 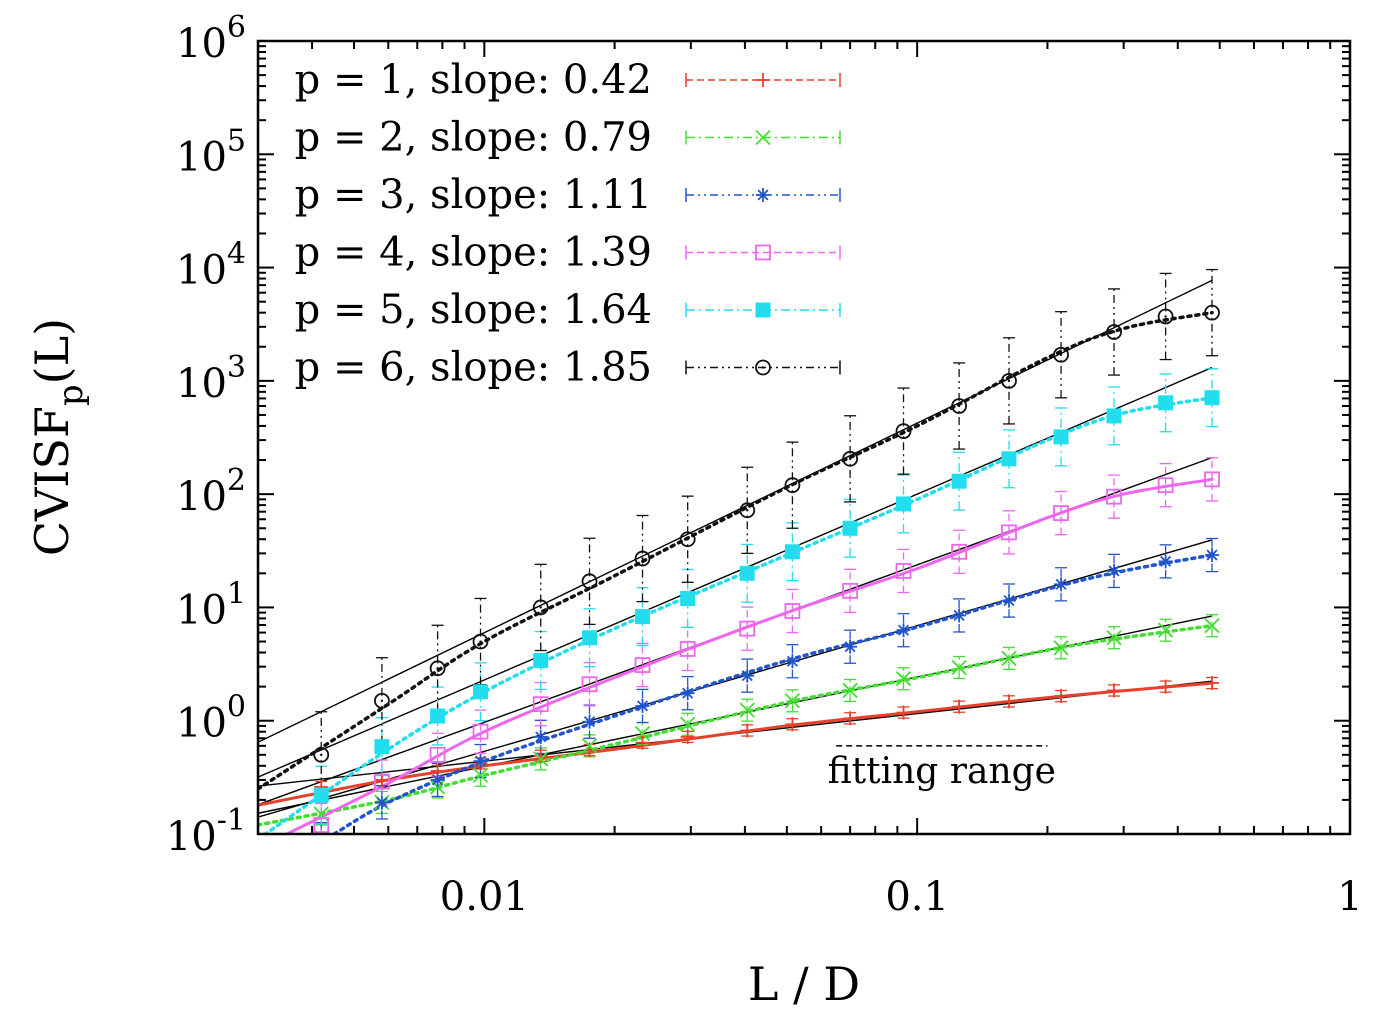 What do you see at coordinates (211, 604) in the screenshot?
I see `y-tick-label: 10¹` at bounding box center [211, 604].